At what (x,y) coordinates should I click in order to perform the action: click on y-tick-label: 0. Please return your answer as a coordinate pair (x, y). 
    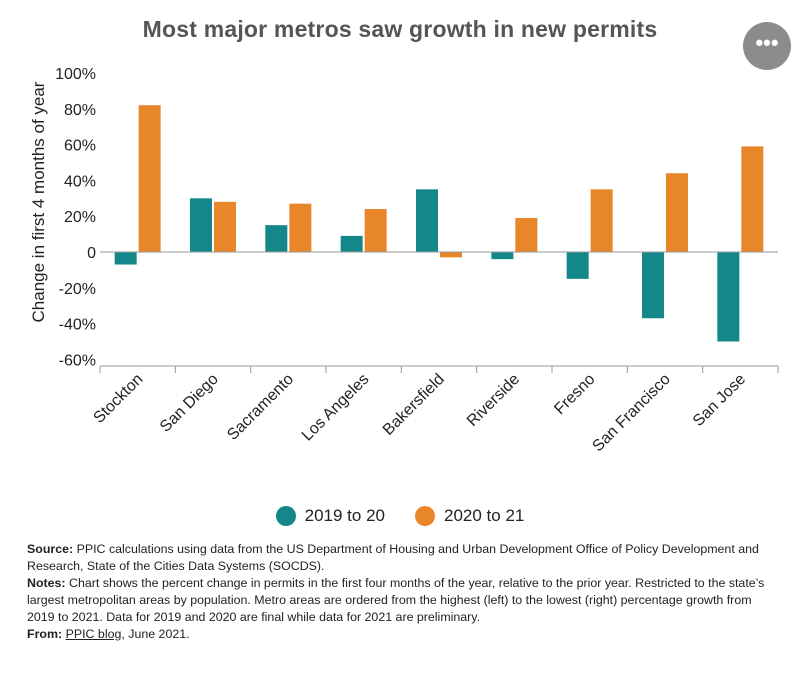
    Looking at the image, I should click on (91, 253).